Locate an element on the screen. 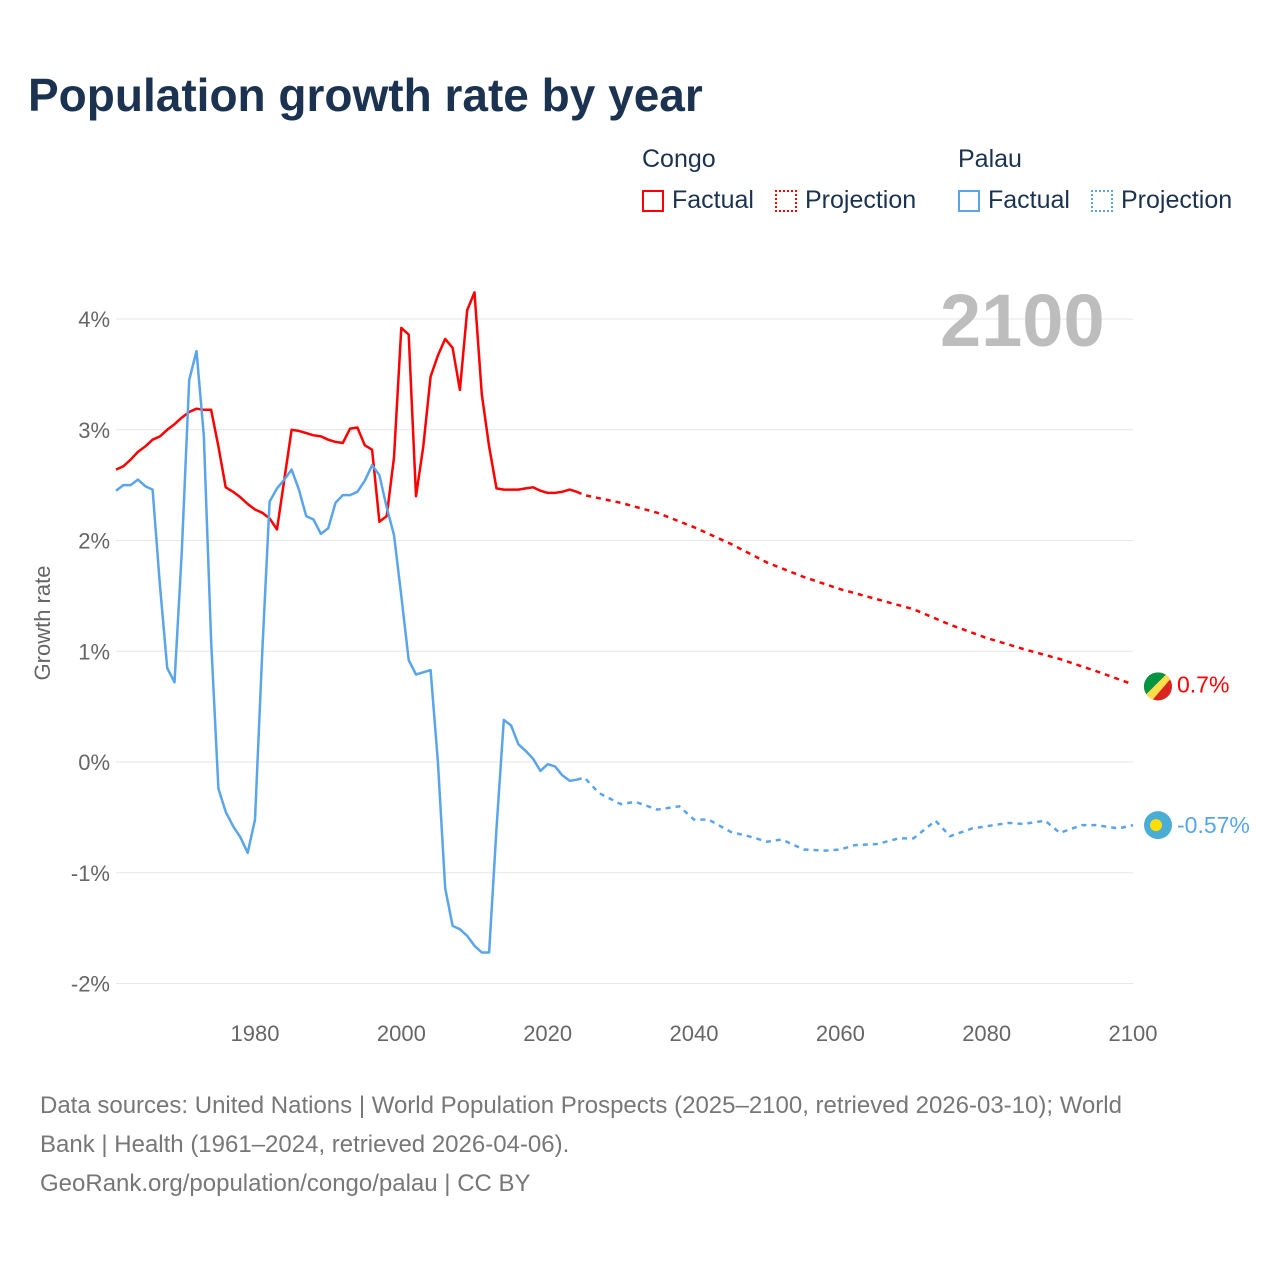 The height and width of the screenshot is (1280, 1280). legend-group-congo: Congo is located at coordinates (679, 159).